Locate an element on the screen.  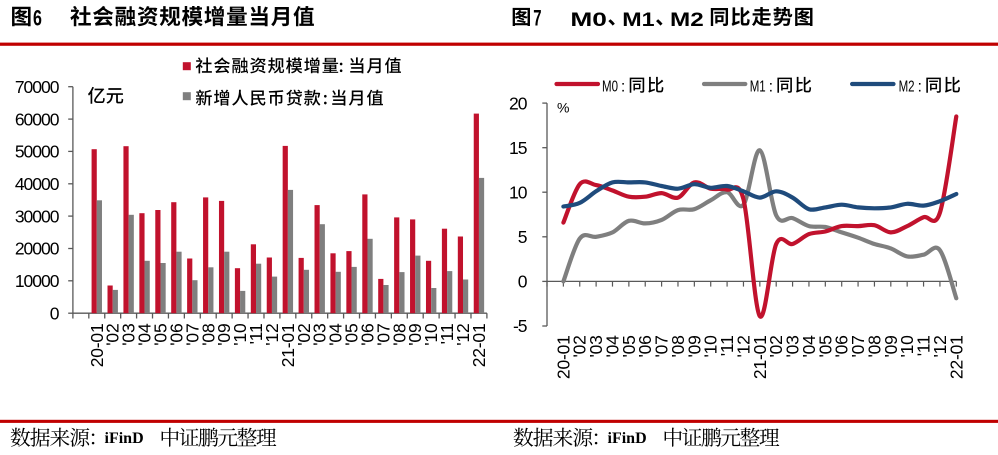
svg-text: 30000 is located at coordinates (37, 216).